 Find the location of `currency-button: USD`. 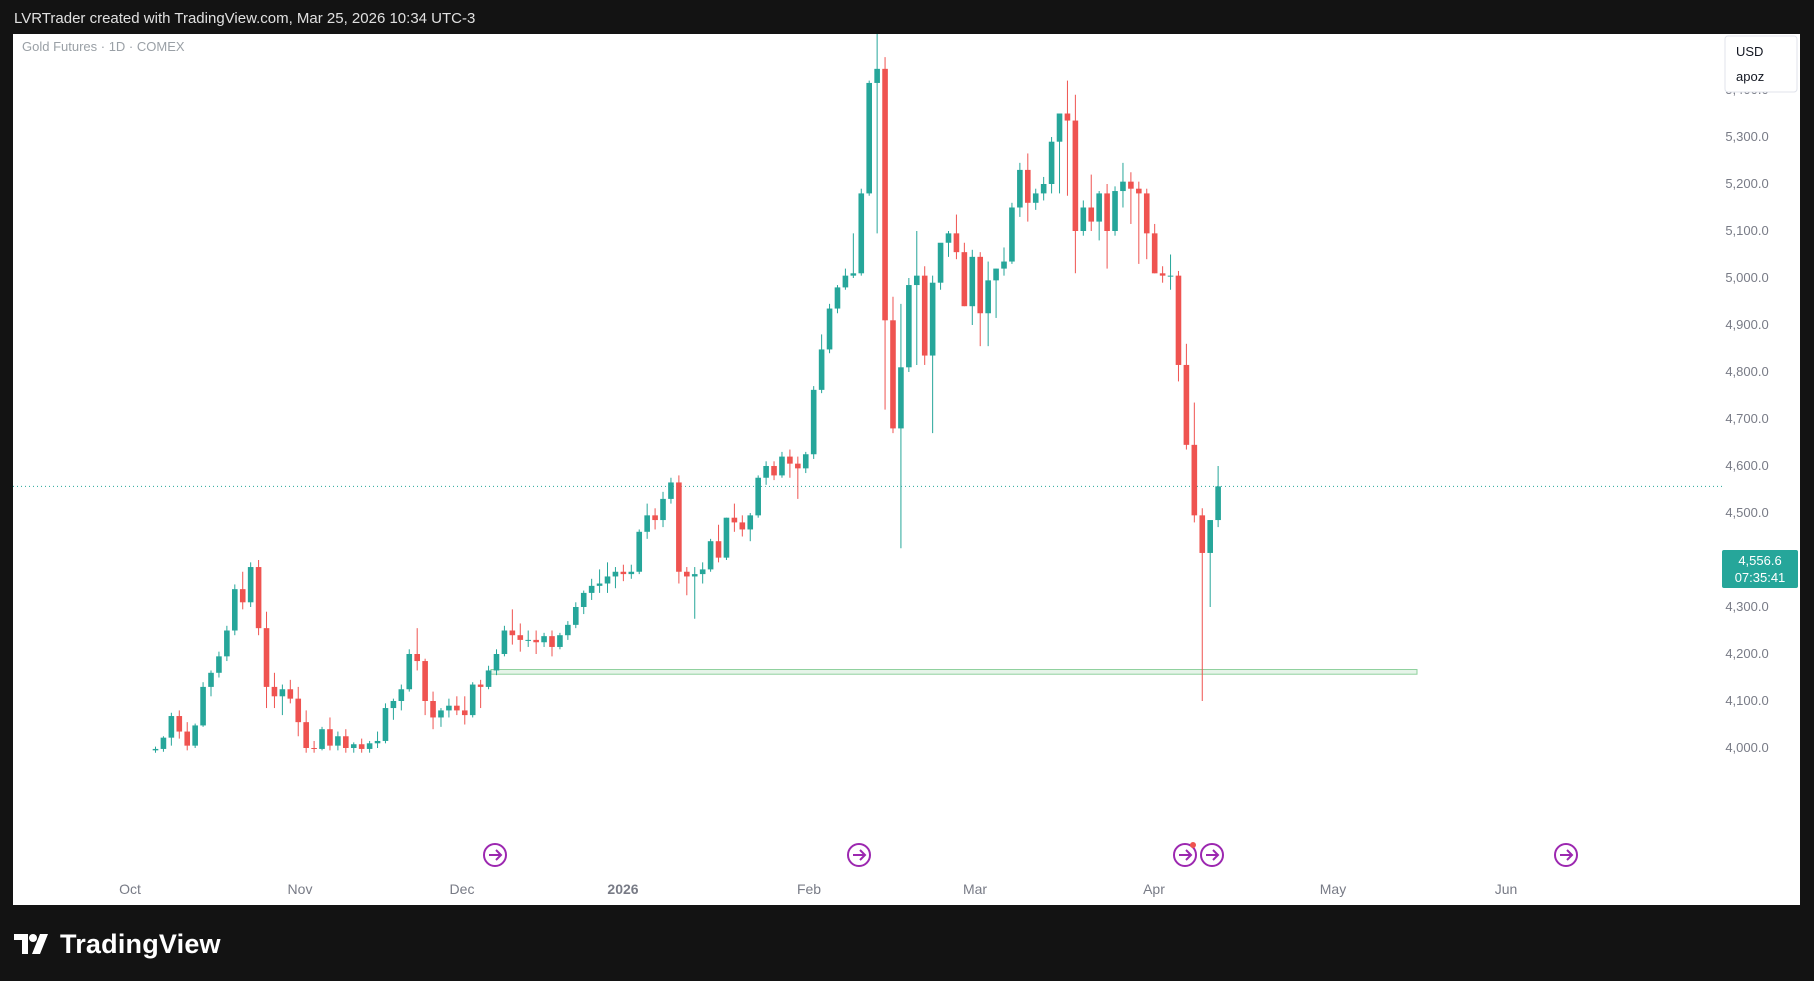

currency-button: USD is located at coordinates (1749, 51).